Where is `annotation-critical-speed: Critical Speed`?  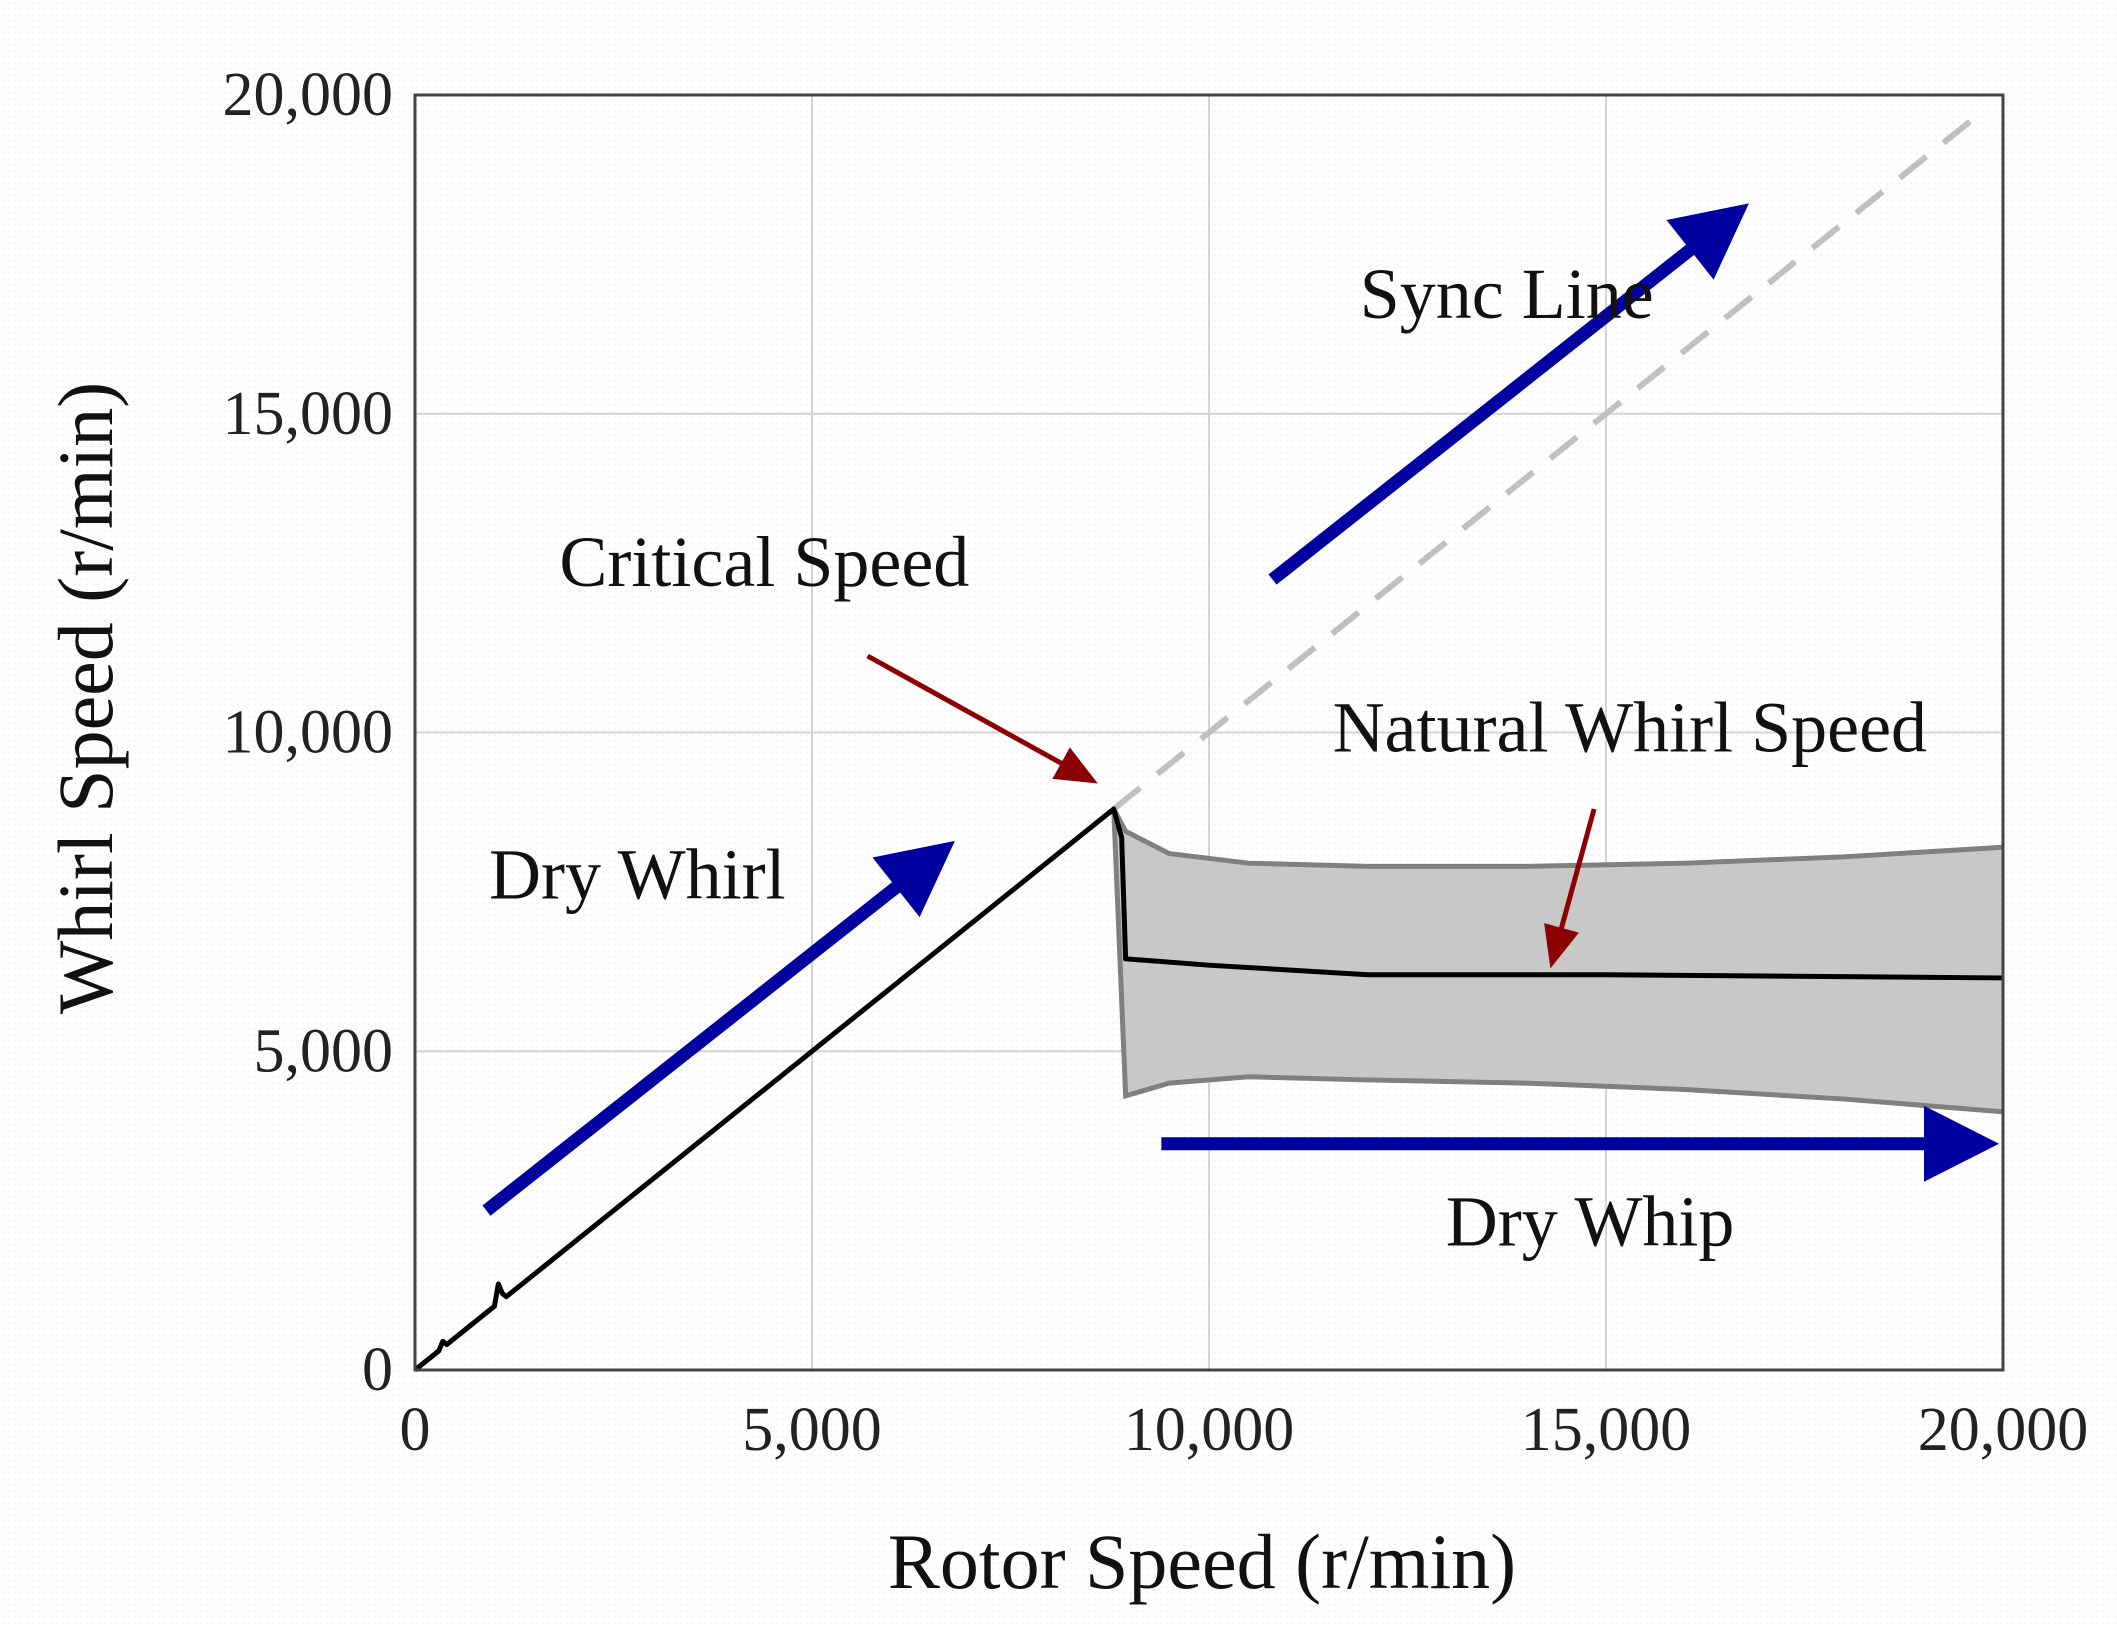
annotation-critical-speed: Critical Speed is located at coordinates (764, 562).